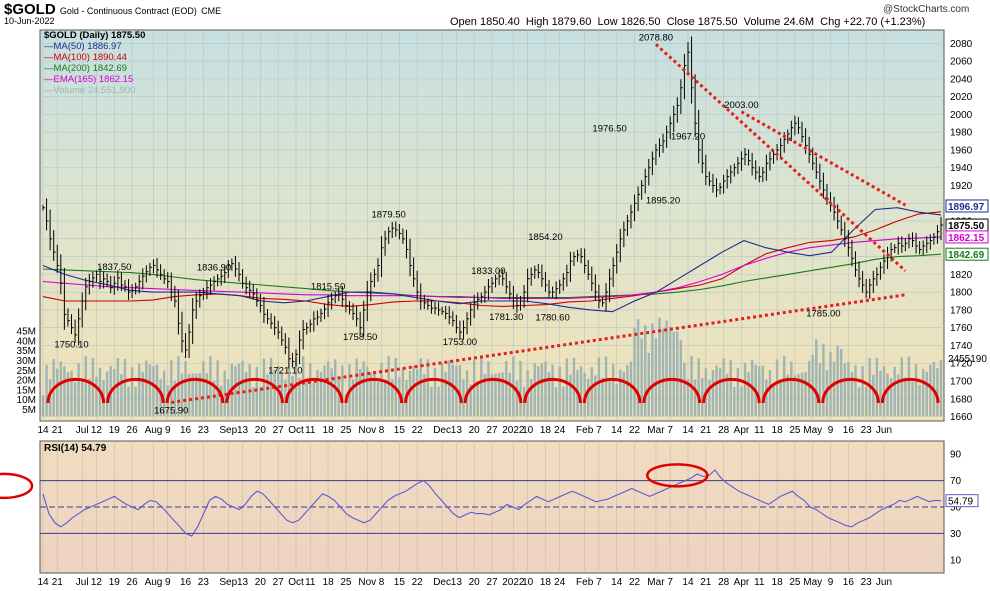  Describe the element at coordinates (961, 310) in the screenshot. I see `y-tick-label: 1780` at that location.